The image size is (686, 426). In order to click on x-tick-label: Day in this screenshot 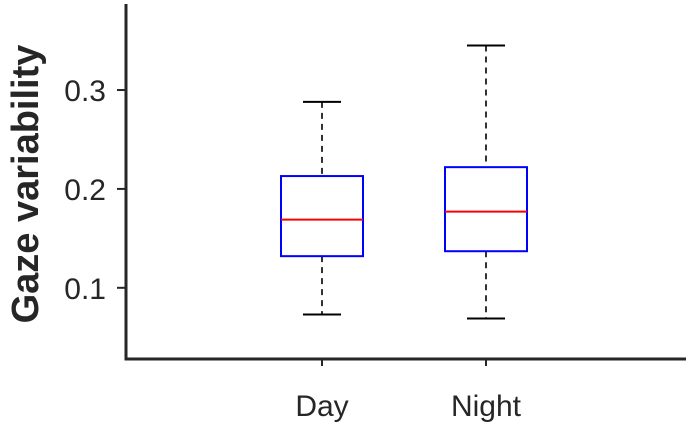, I will do `click(321, 406)`.